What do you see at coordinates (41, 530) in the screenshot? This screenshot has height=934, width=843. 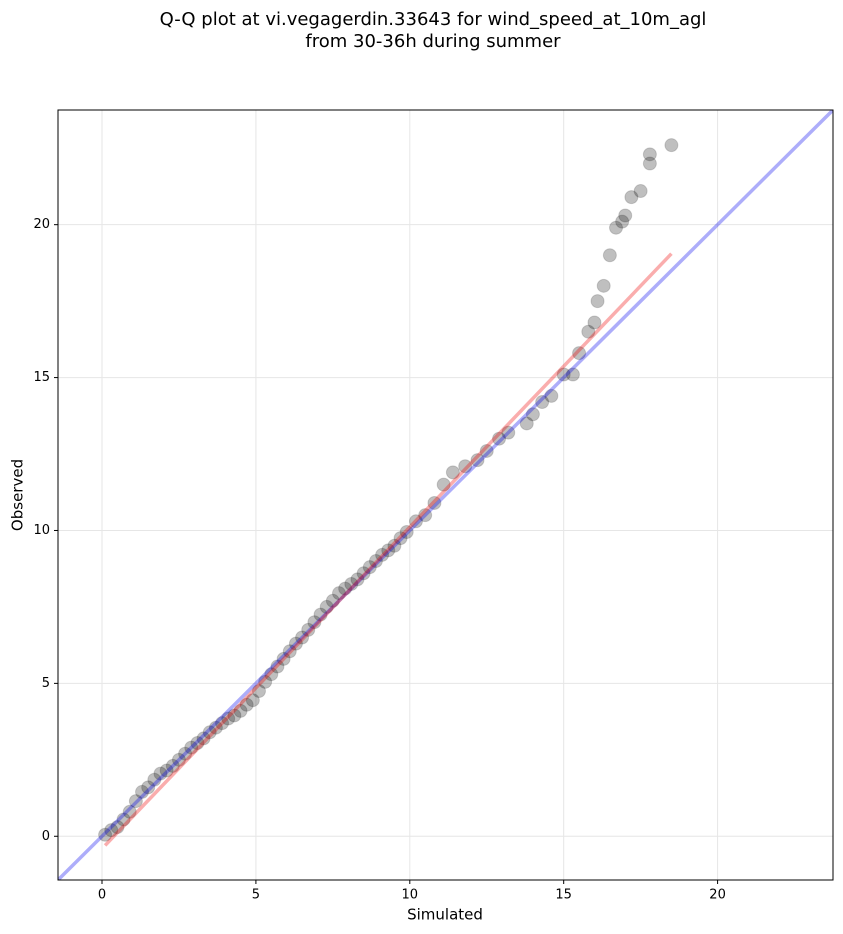 I see `y-tick-label: 10` at bounding box center [41, 530].